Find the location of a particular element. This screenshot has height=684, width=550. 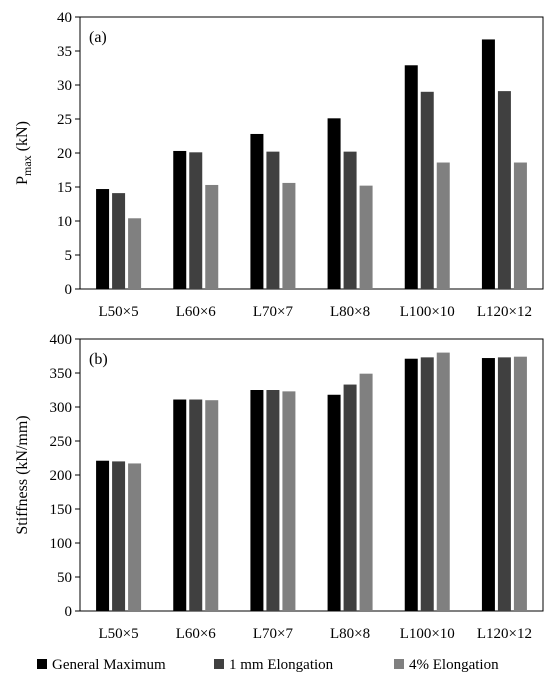

panel-b-bar-l70x7-general-maximum is located at coordinates (257, 500).